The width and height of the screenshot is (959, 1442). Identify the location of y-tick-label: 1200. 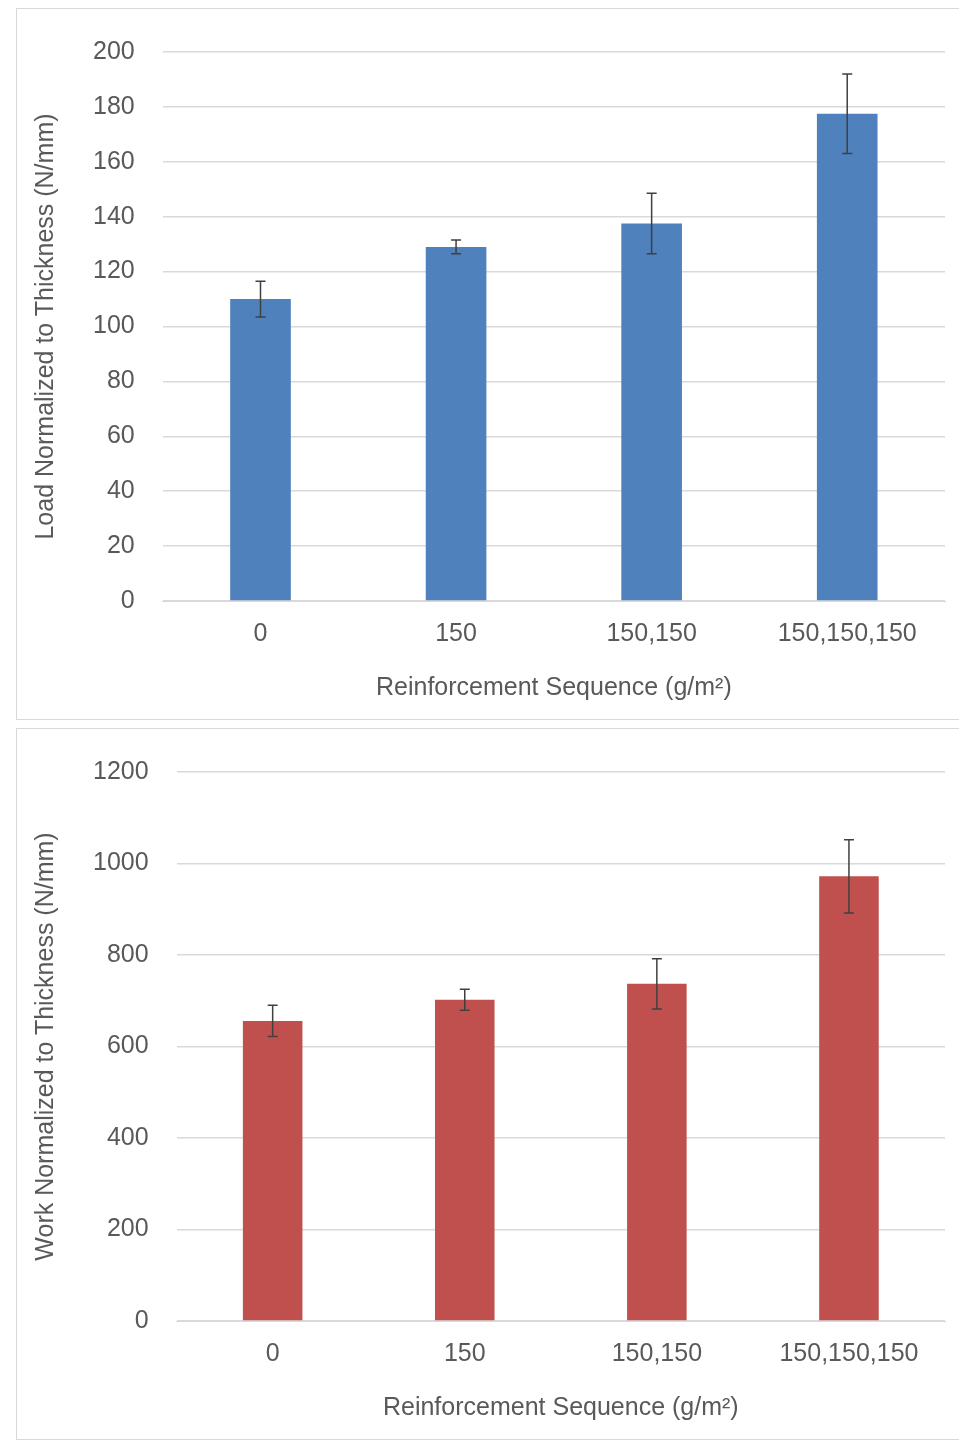
(120, 769).